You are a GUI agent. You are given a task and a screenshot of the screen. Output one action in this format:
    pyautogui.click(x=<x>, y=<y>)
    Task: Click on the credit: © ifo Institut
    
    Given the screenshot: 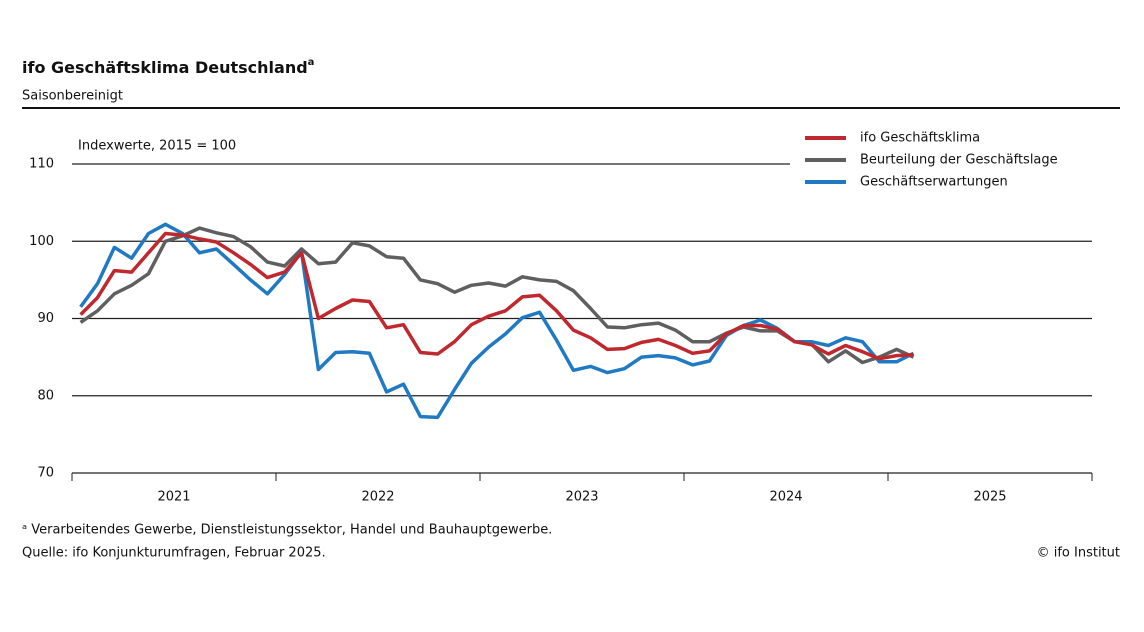 What is the action you would take?
    pyautogui.click(x=1078, y=553)
    